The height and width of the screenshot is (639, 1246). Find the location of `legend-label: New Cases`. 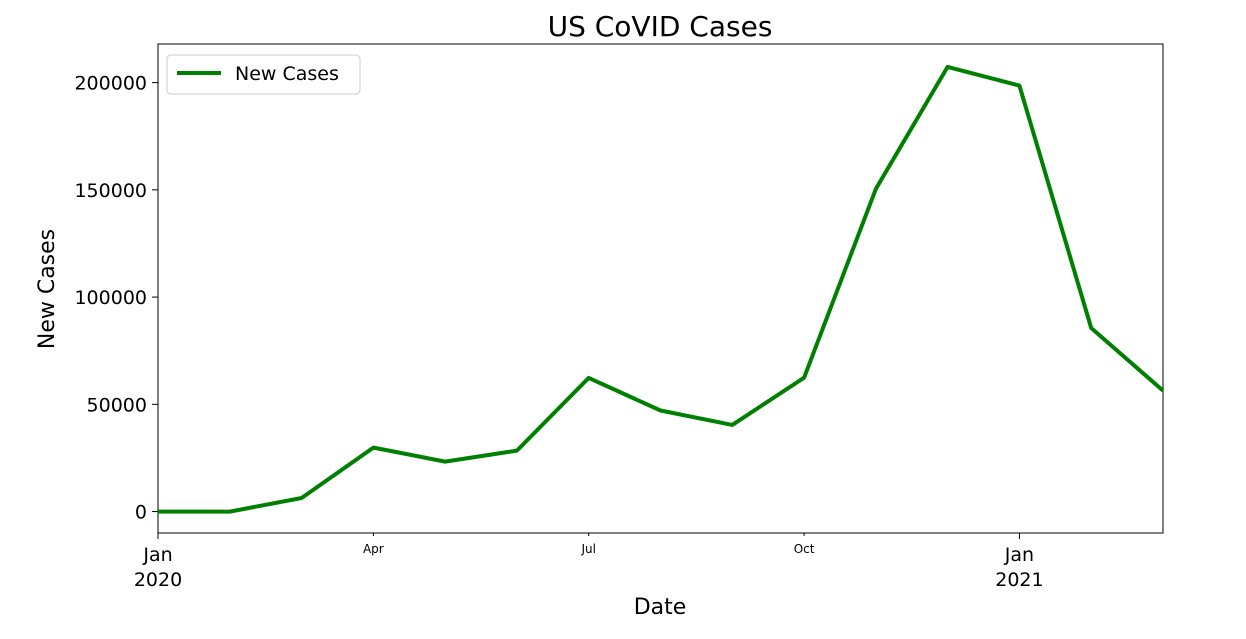

legend-label: New Cases is located at coordinates (287, 74).